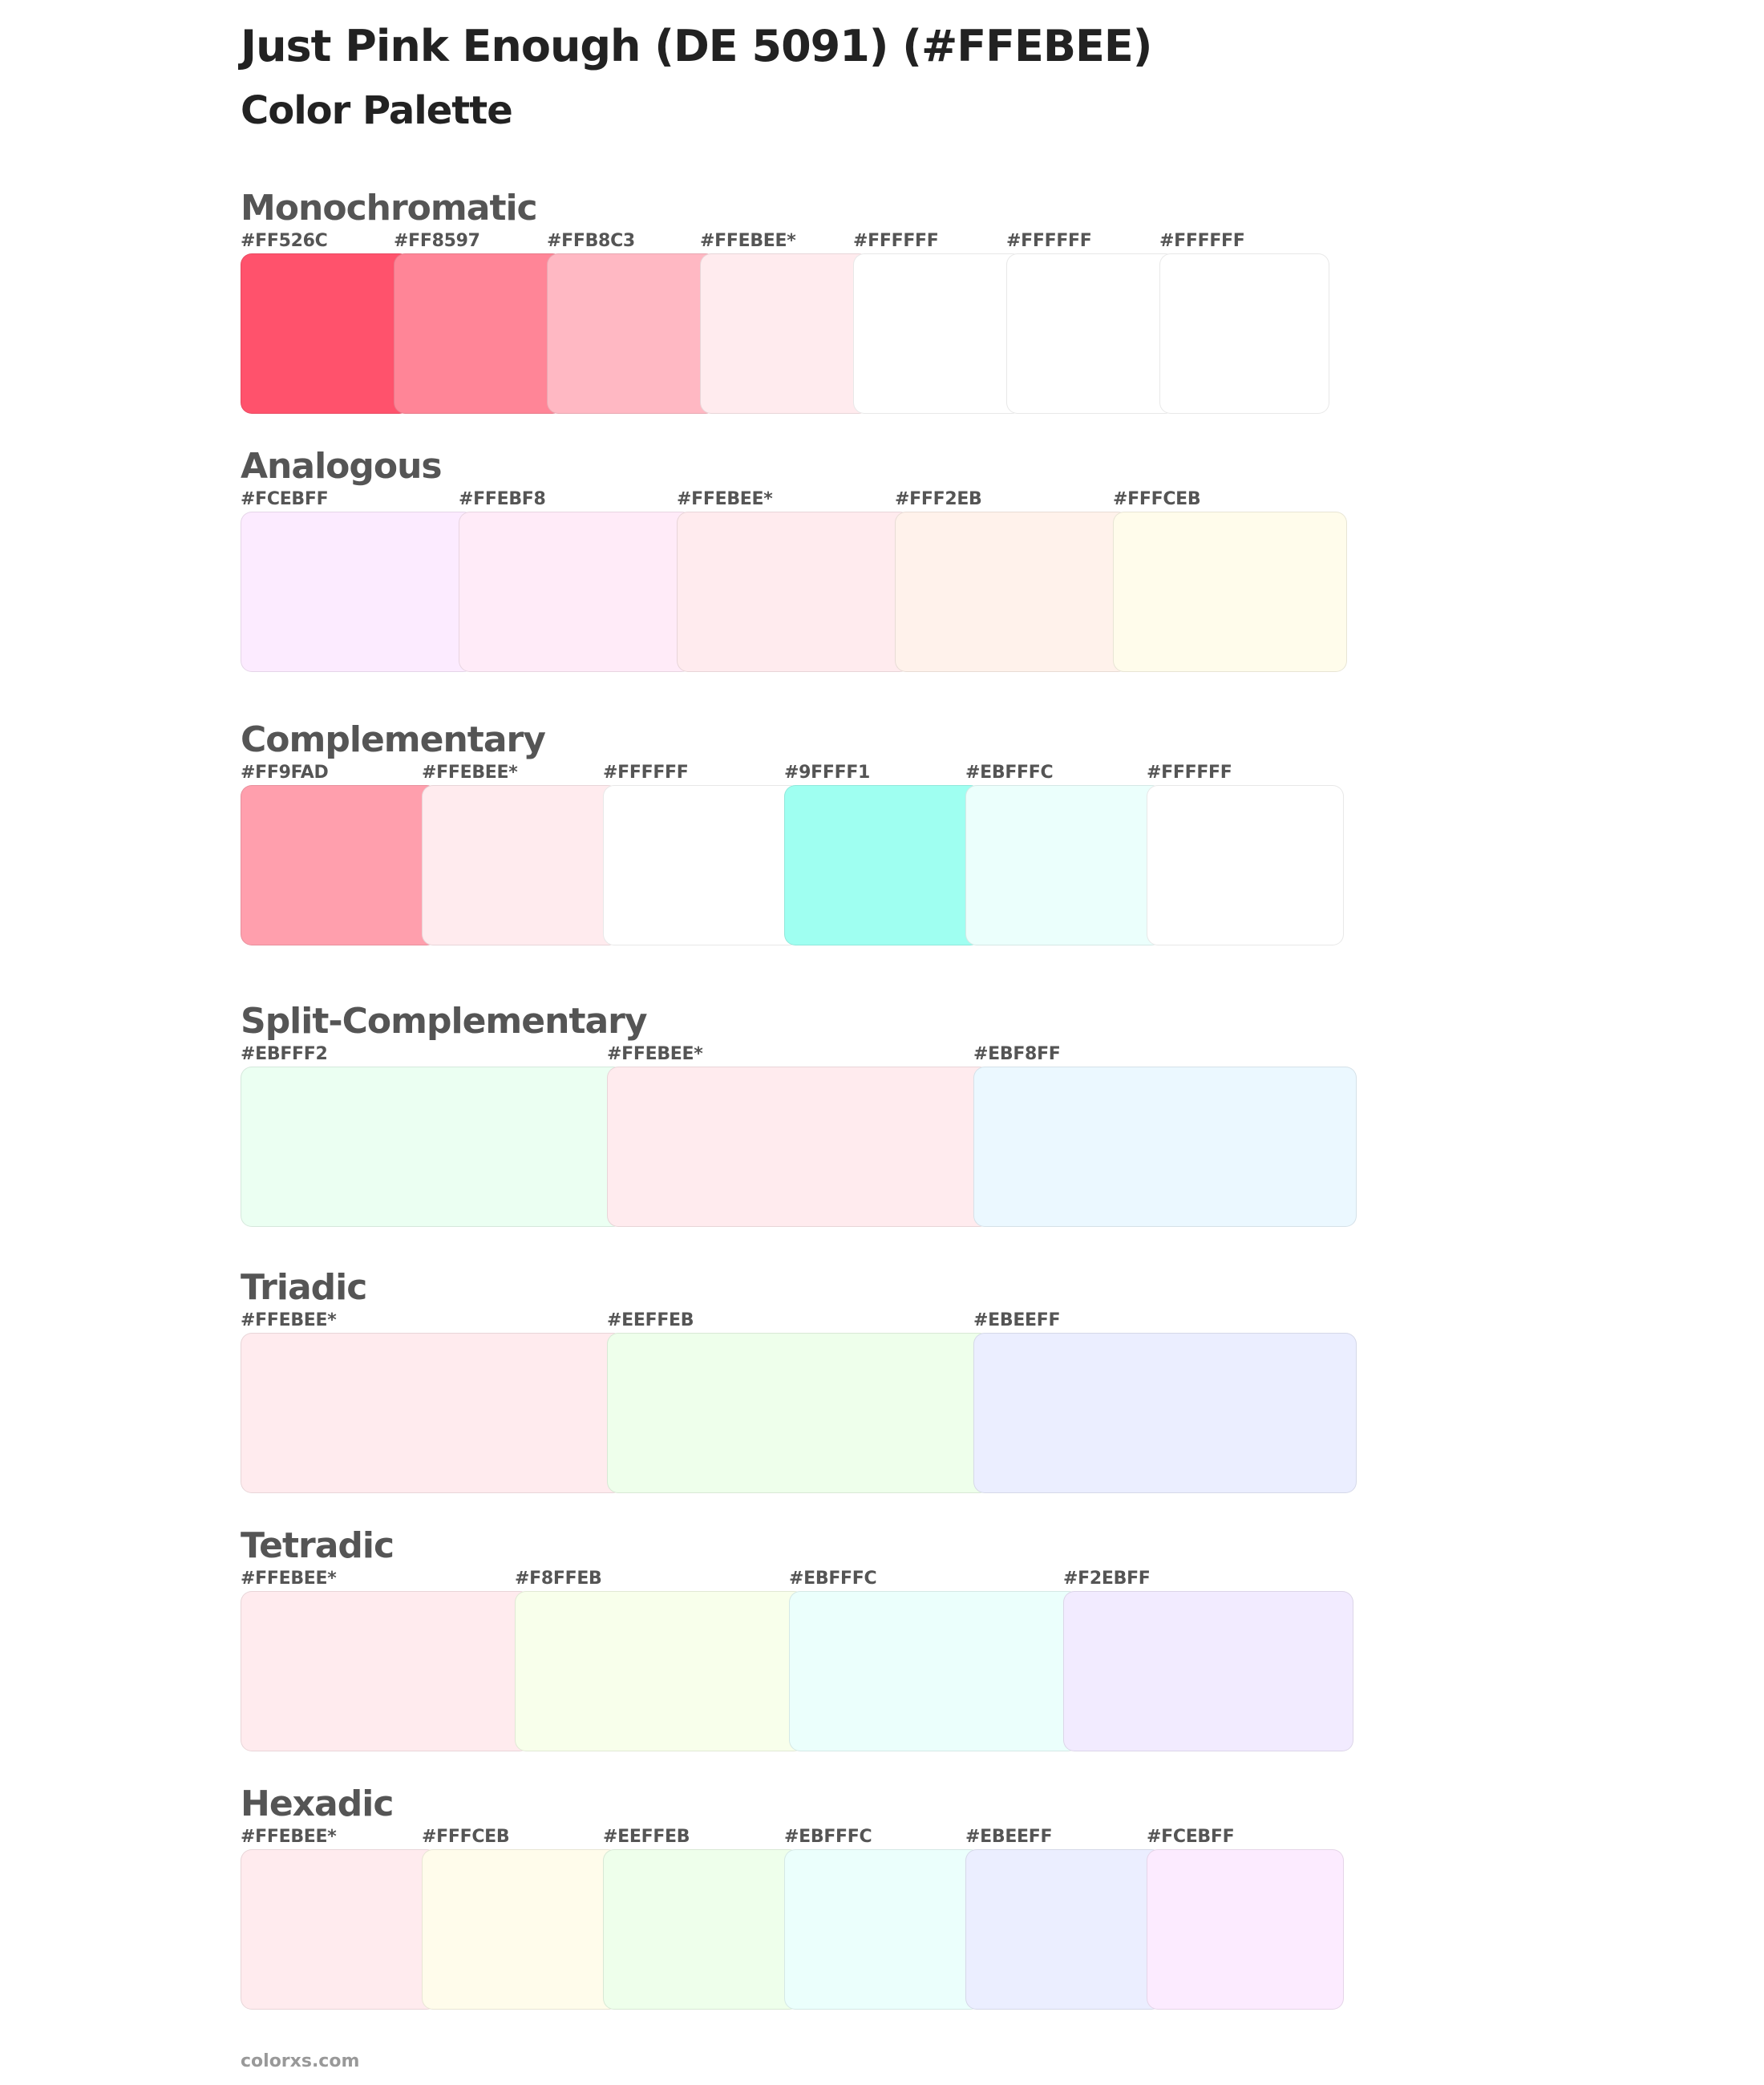 The height and width of the screenshot is (2085, 1764). What do you see at coordinates (794, 500) in the screenshot?
I see `swatch-labels: #FCEBFF #FFEBF8 #FFEBEE* #FFF2EB #FFFCEB` at bounding box center [794, 500].